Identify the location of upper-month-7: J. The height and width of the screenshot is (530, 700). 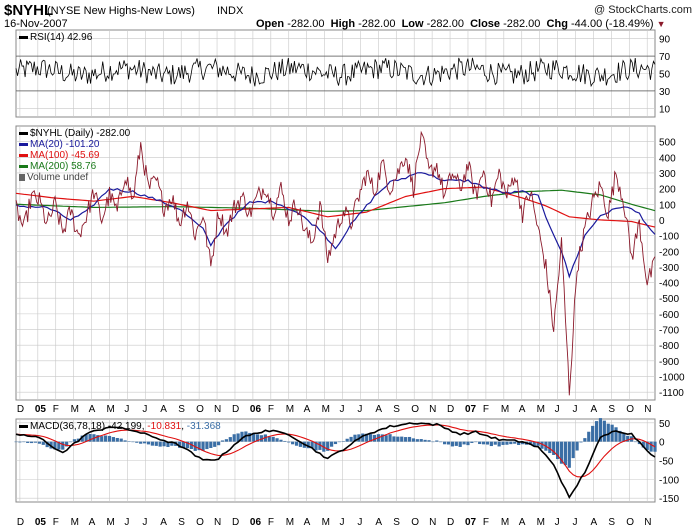
(144, 409).